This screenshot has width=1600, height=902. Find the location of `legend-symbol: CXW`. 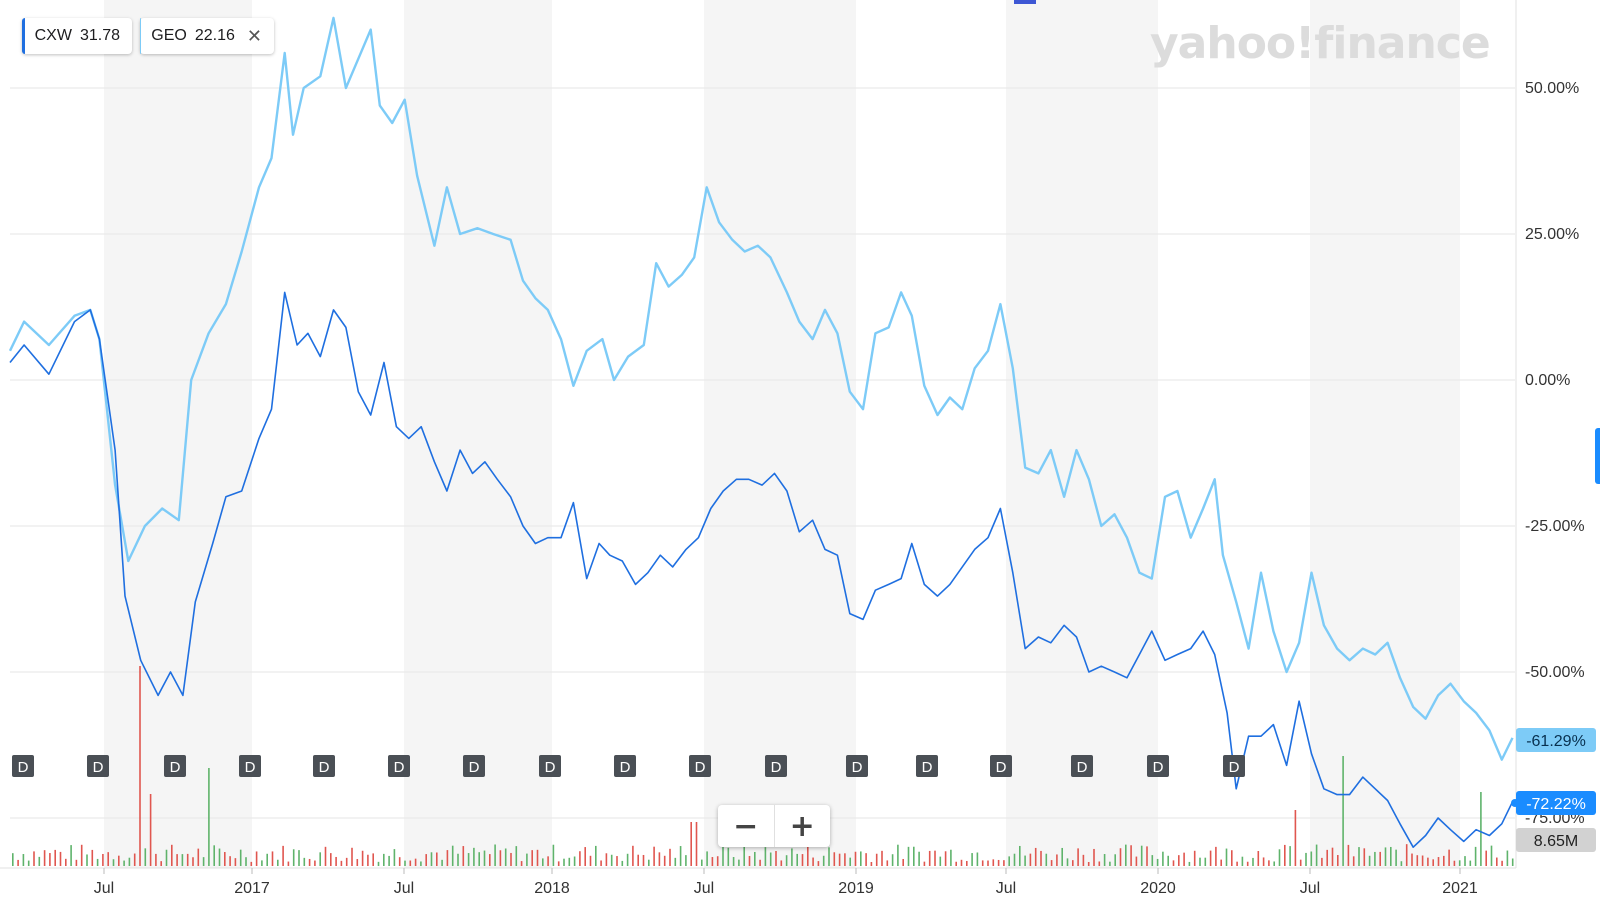

legend-symbol: CXW is located at coordinates (53, 35).